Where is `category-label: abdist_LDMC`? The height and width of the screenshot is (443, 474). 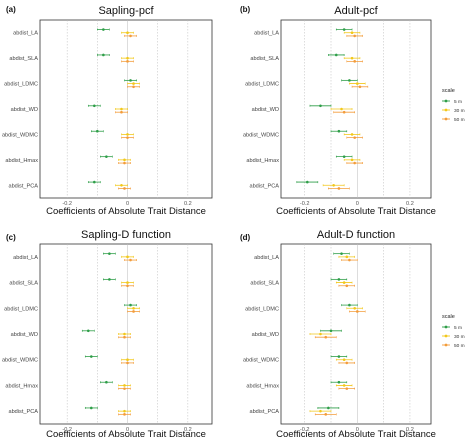 category-label: abdist_LDMC is located at coordinates (262, 85).